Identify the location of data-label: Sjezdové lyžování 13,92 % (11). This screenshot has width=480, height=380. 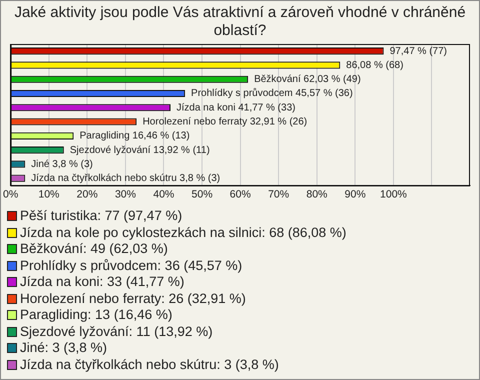
(140, 150).